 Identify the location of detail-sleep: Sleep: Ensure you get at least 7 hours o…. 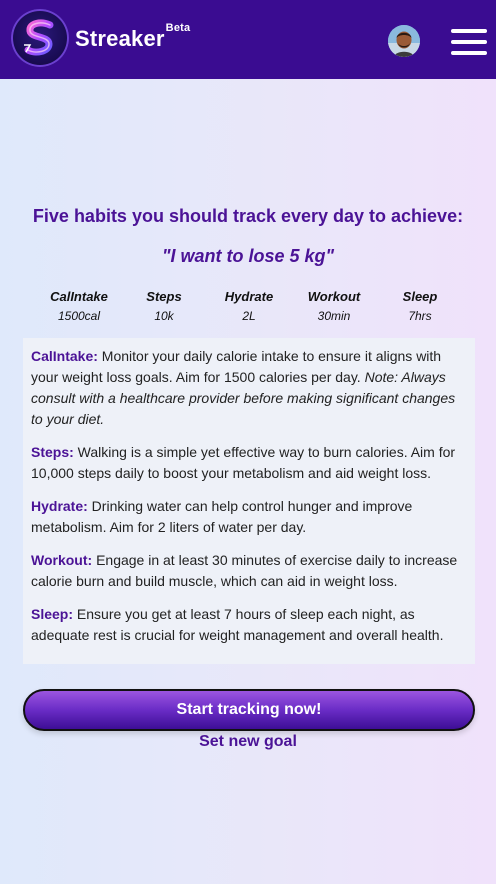
(249, 625).